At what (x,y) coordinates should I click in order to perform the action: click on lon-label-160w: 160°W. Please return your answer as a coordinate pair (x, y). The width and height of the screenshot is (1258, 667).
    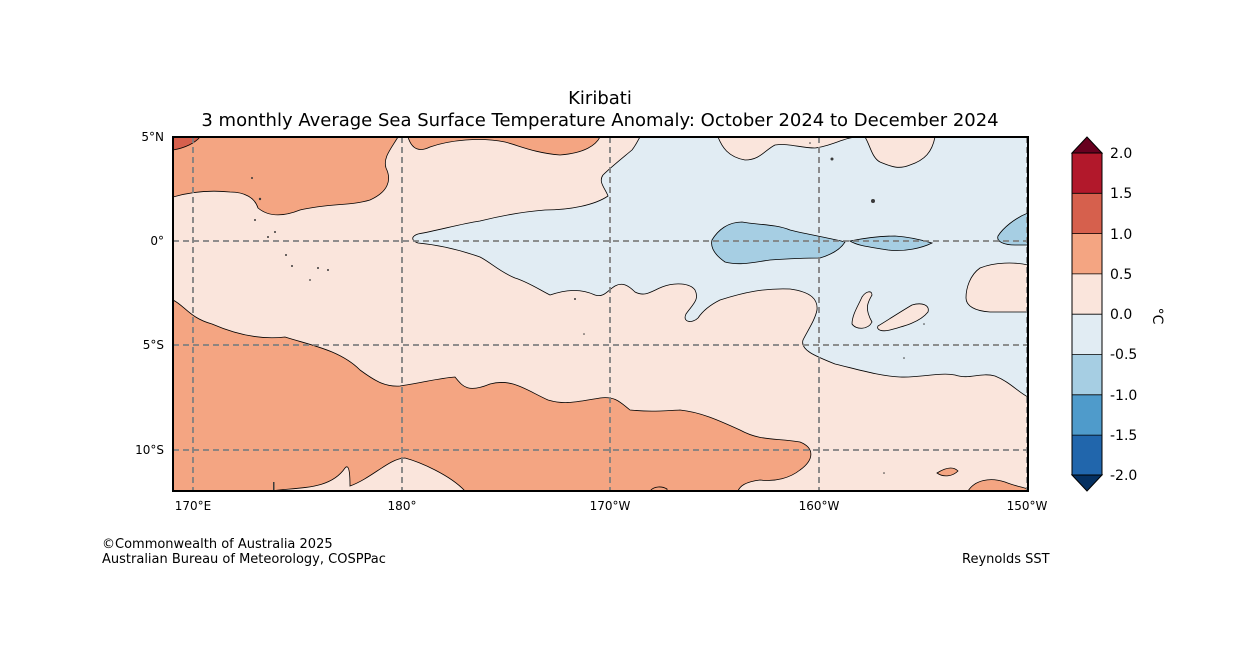
    Looking at the image, I should click on (819, 506).